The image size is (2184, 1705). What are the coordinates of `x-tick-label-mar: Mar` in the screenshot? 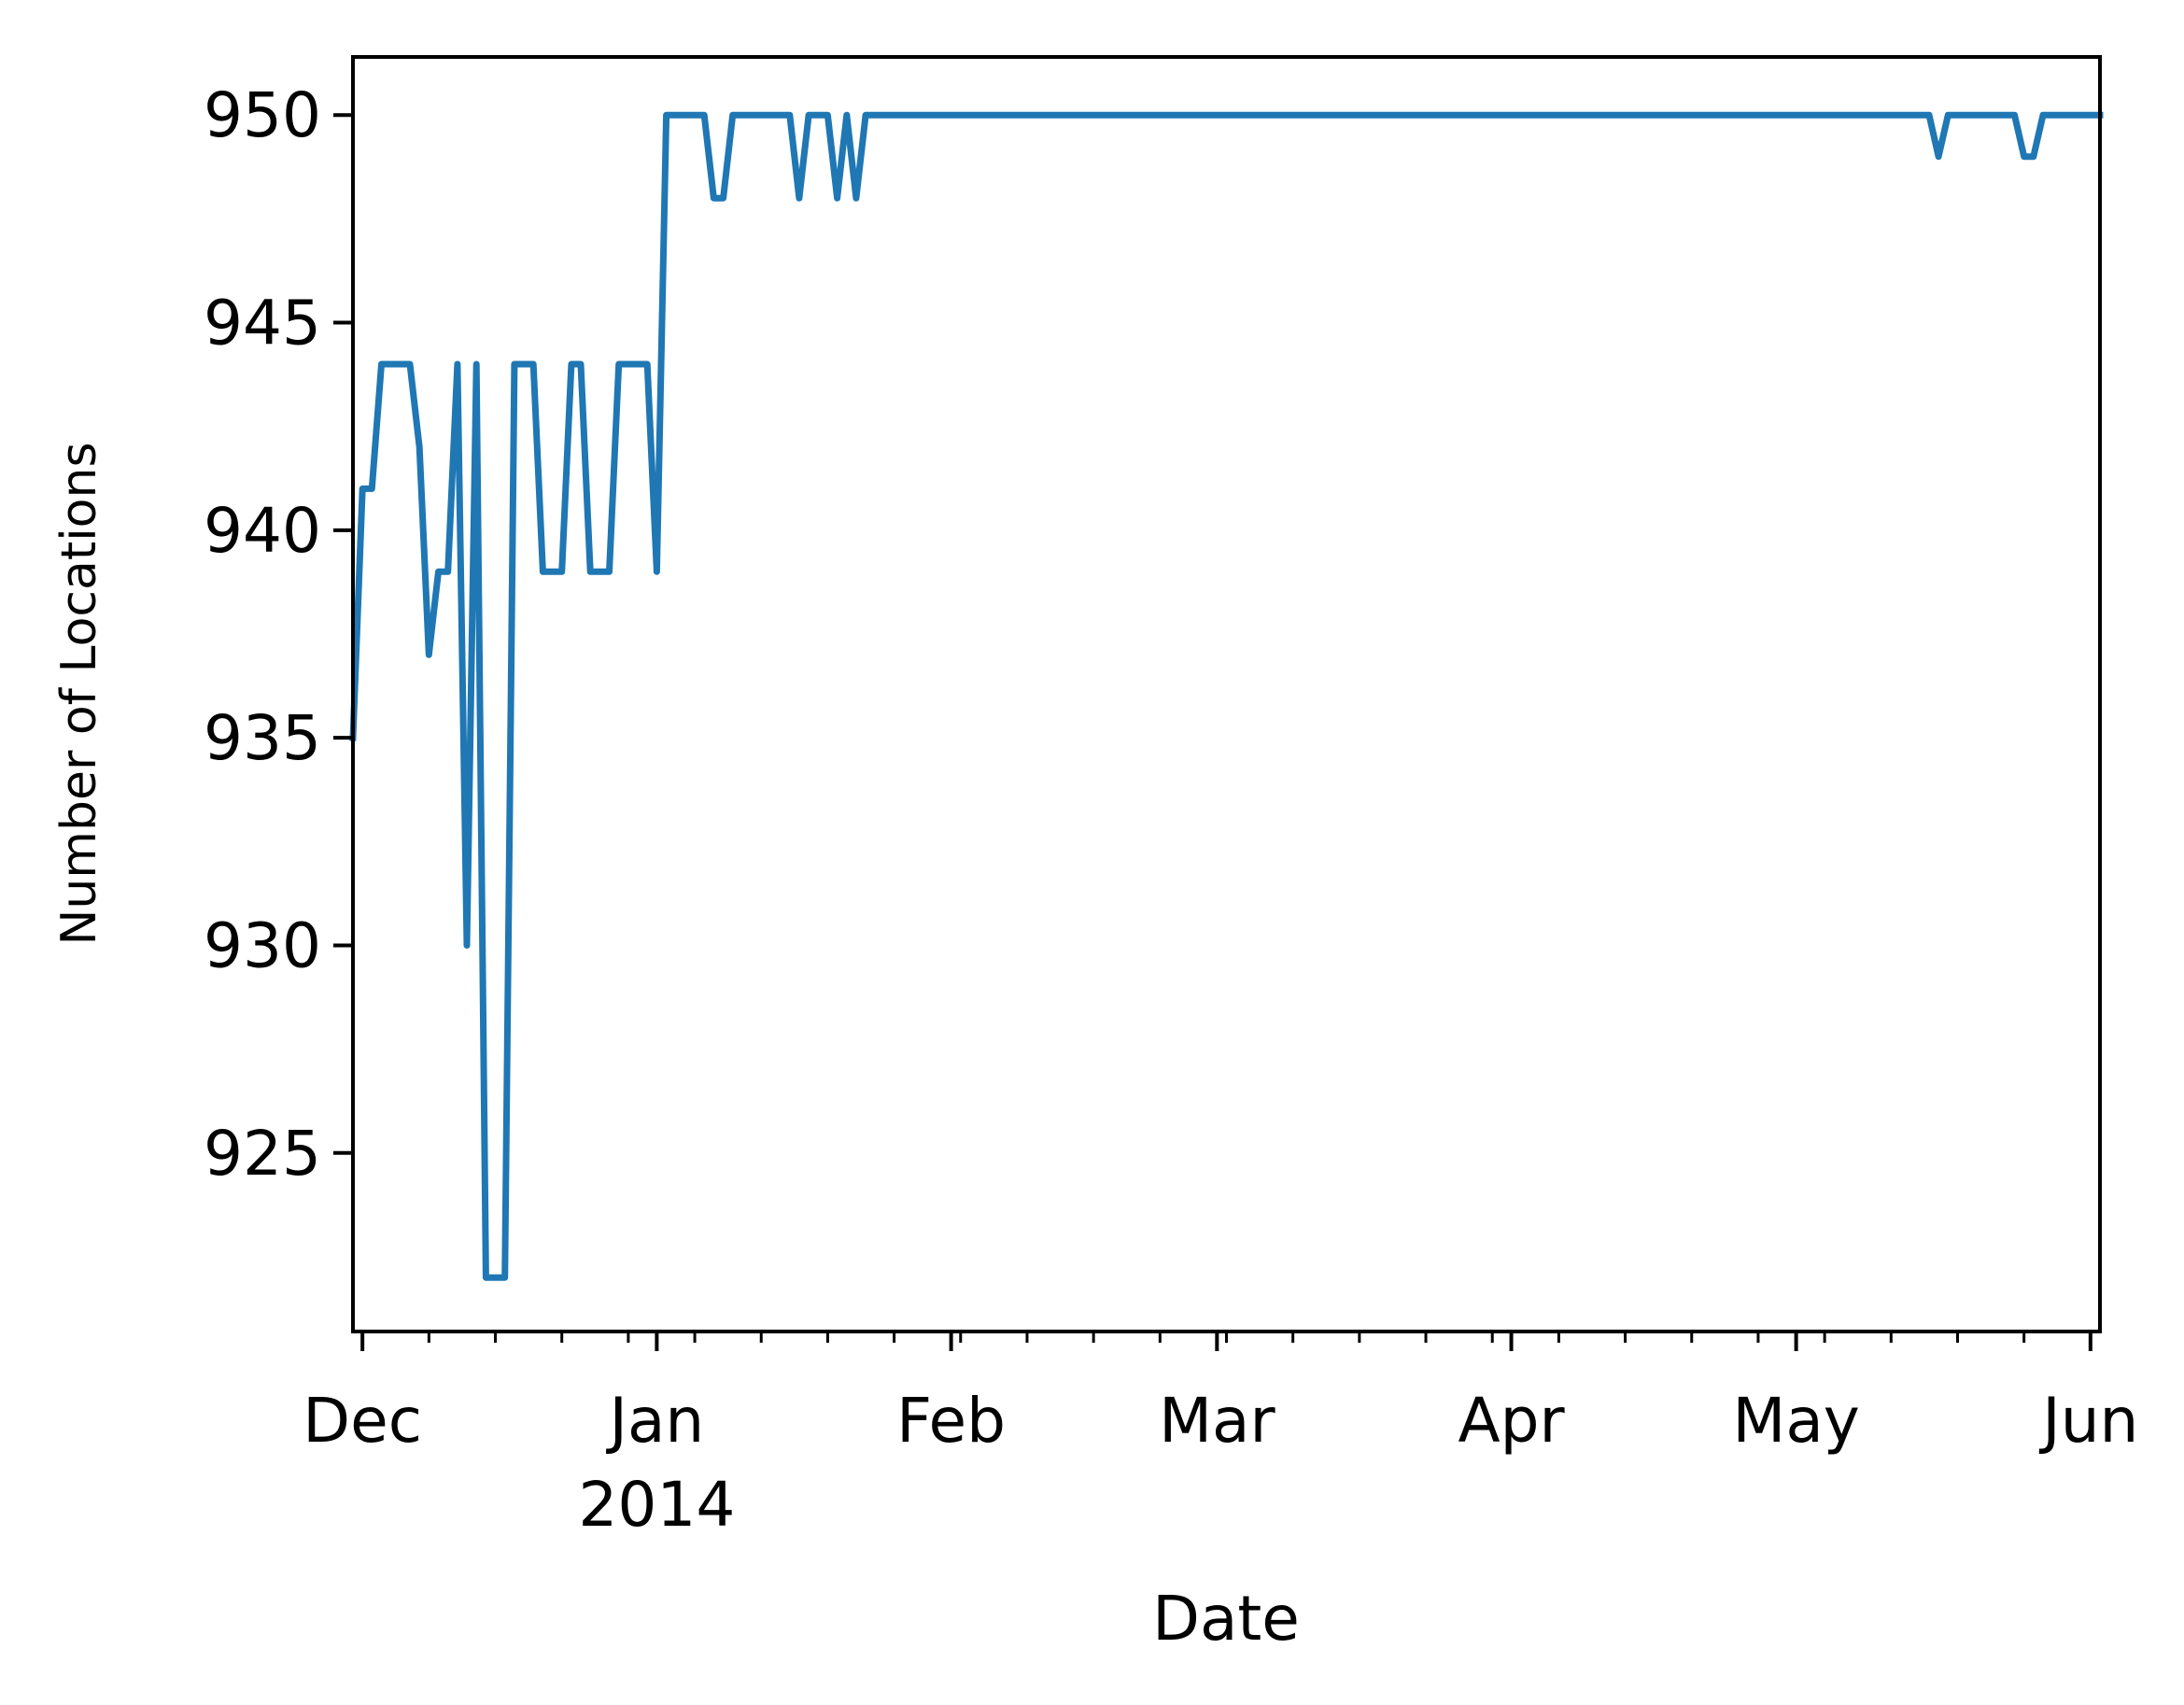 It's located at (1217, 1421).